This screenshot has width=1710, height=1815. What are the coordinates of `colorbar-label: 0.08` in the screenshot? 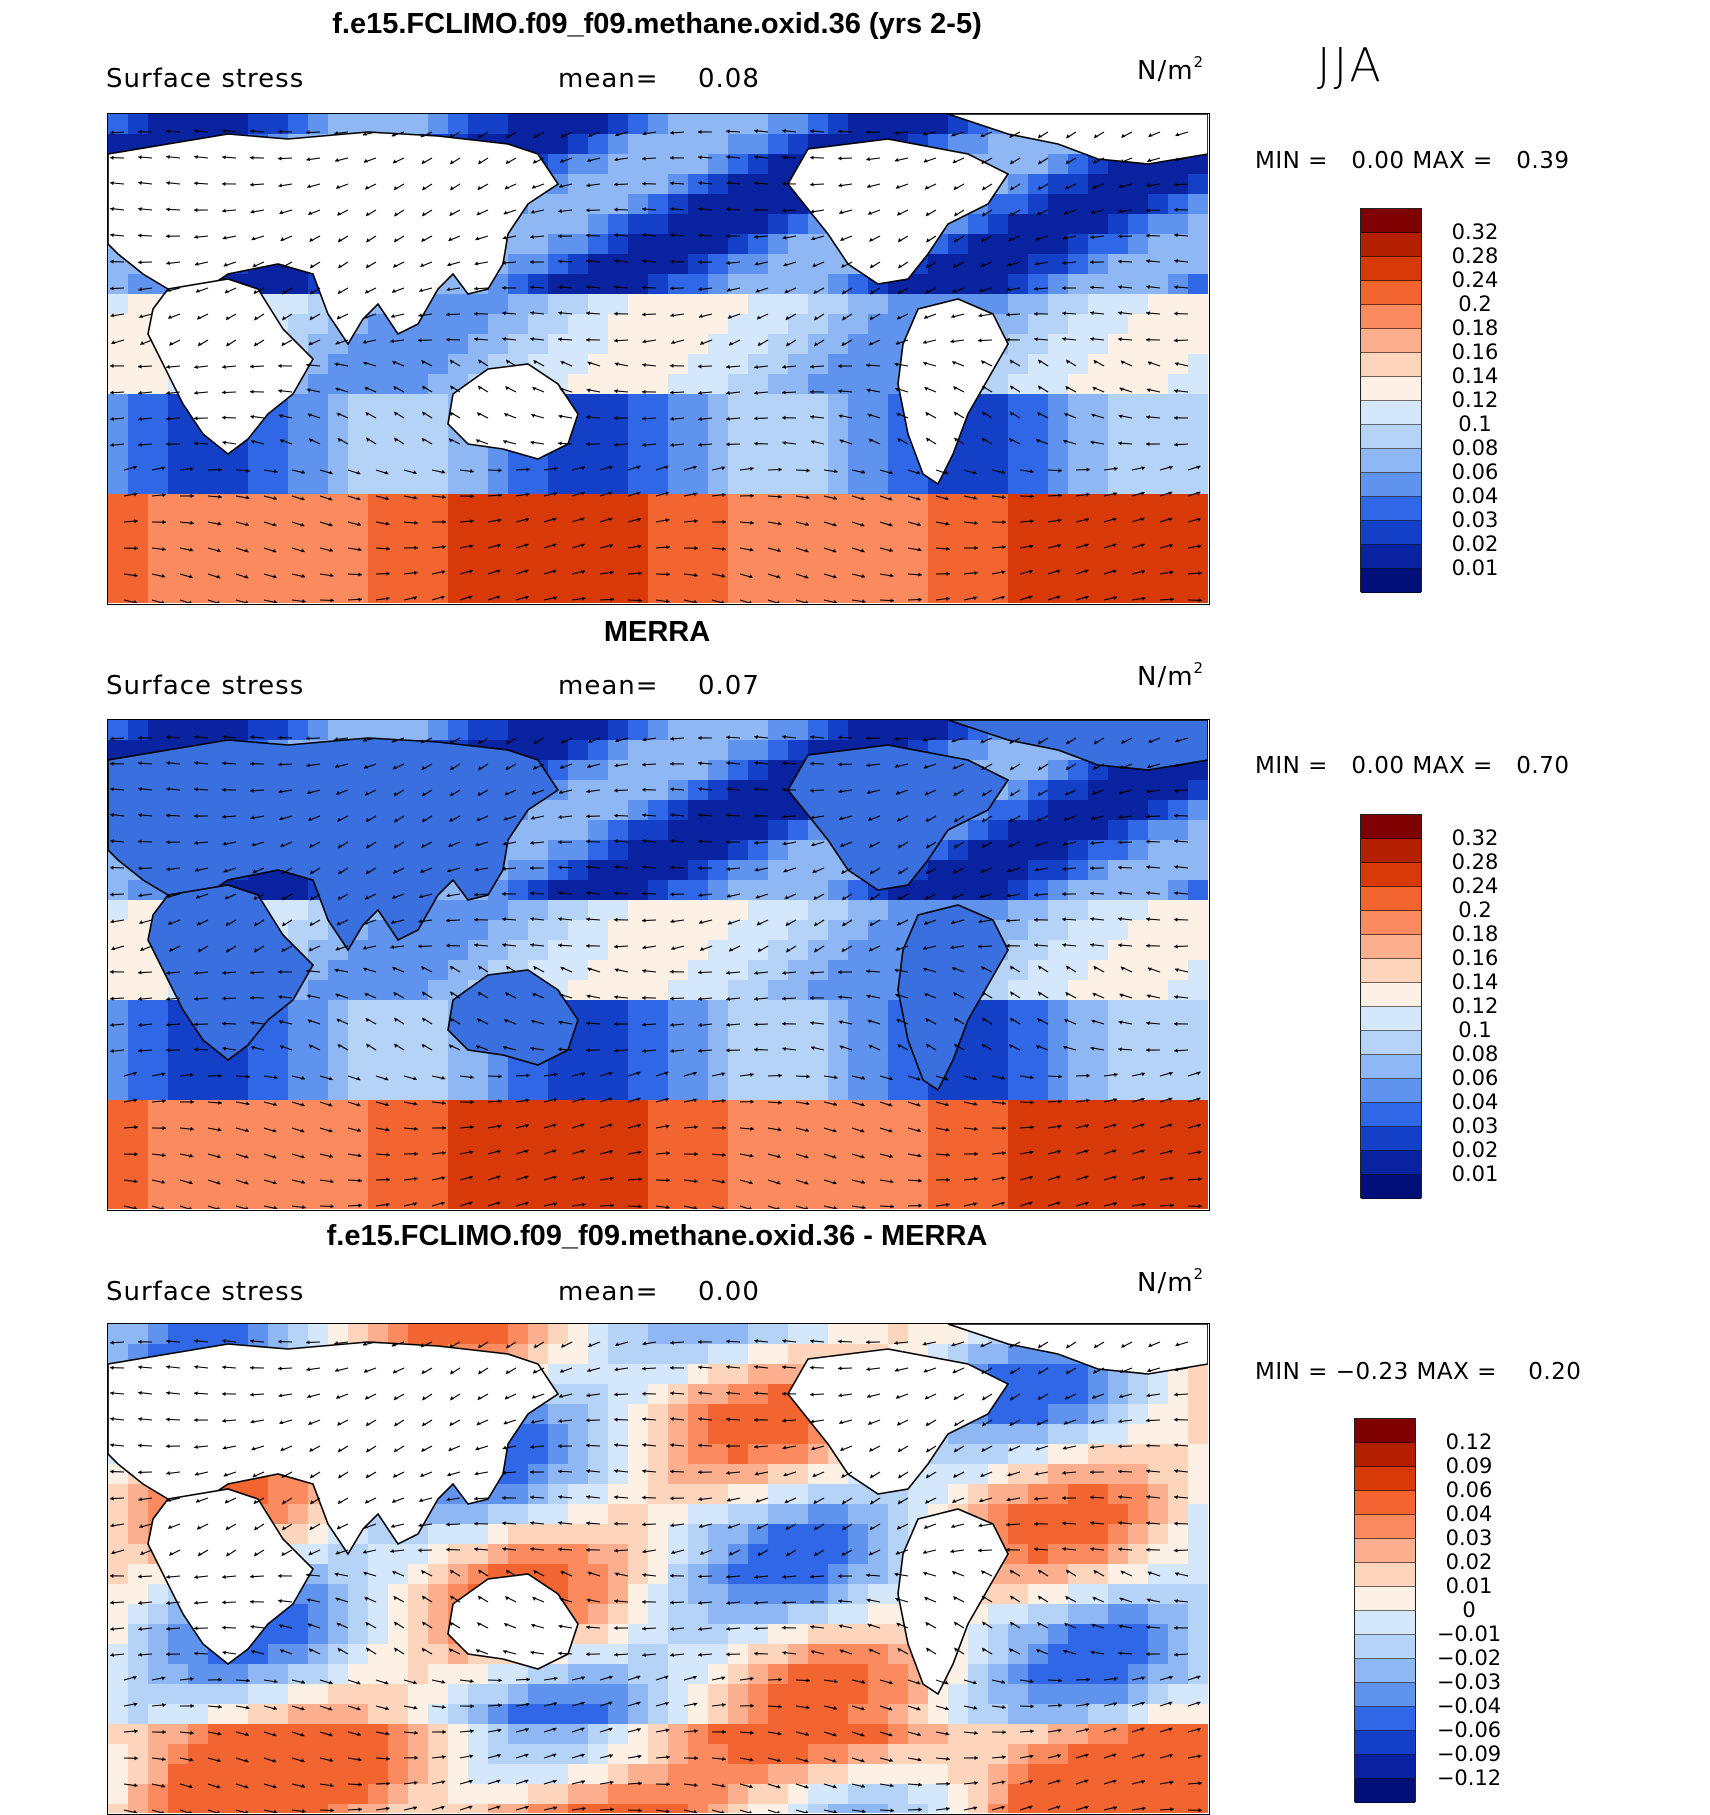 It's located at (1475, 448).